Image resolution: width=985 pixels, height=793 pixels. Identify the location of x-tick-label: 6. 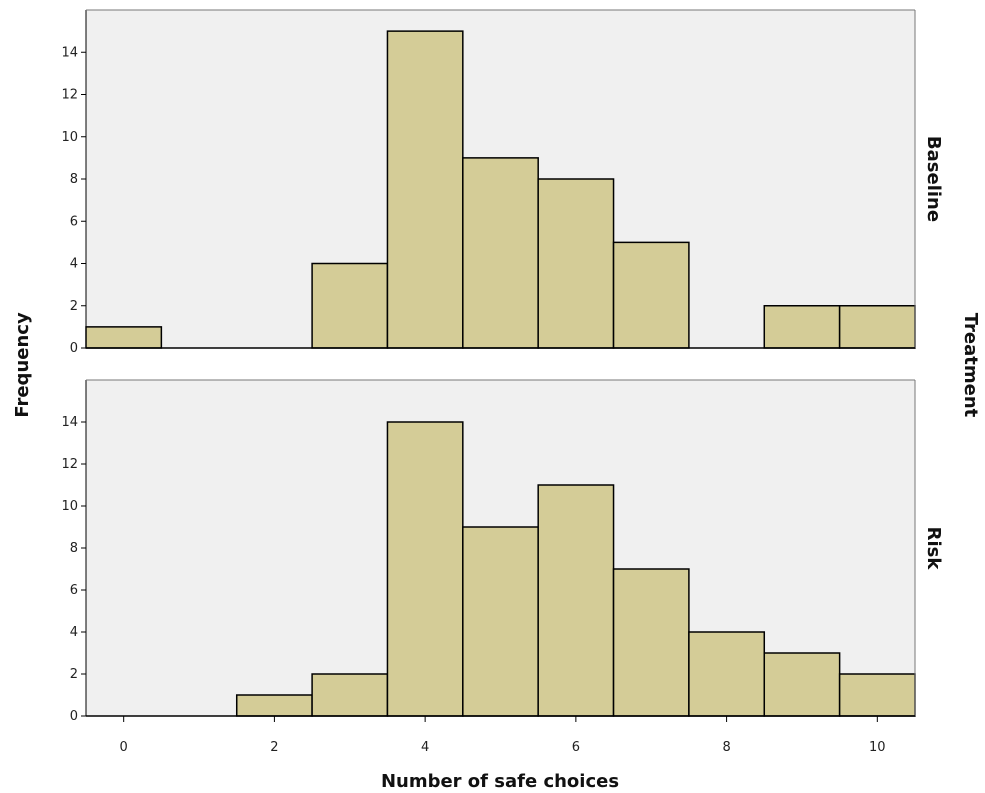
(576, 747).